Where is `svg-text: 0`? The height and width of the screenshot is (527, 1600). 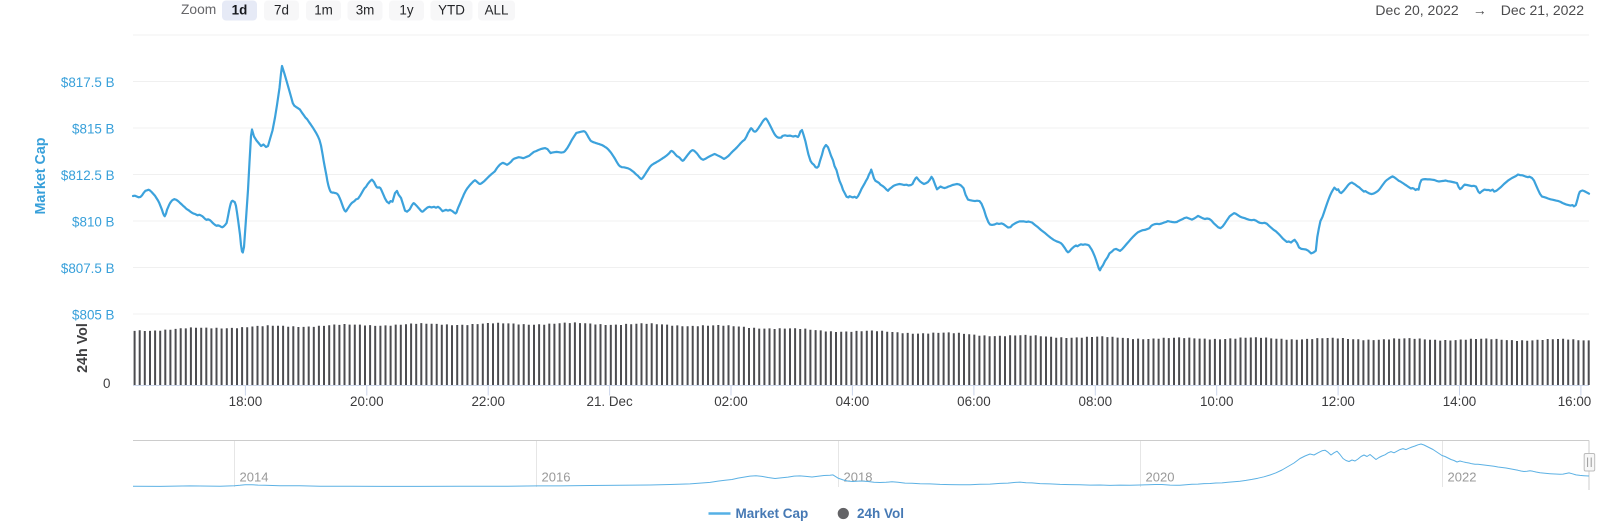
svg-text: 0 is located at coordinates (106, 383).